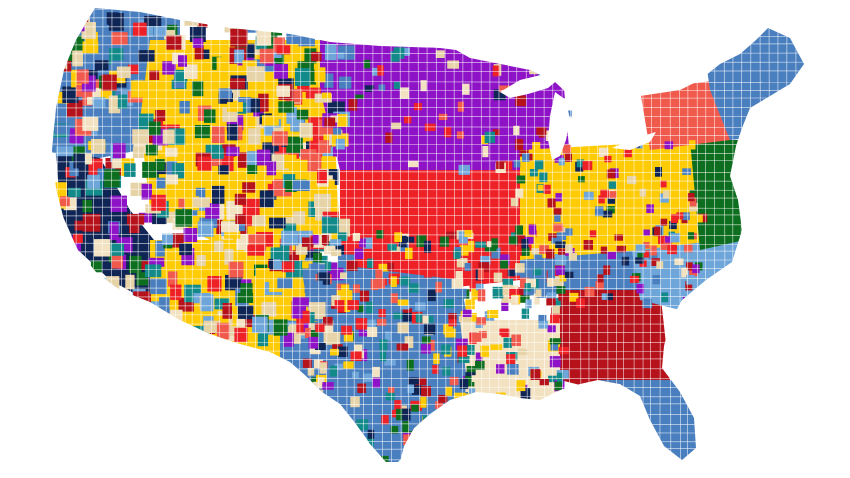  What do you see at coordinates (593, 113) in the screenshot?
I see `lake-huron` at bounding box center [593, 113].